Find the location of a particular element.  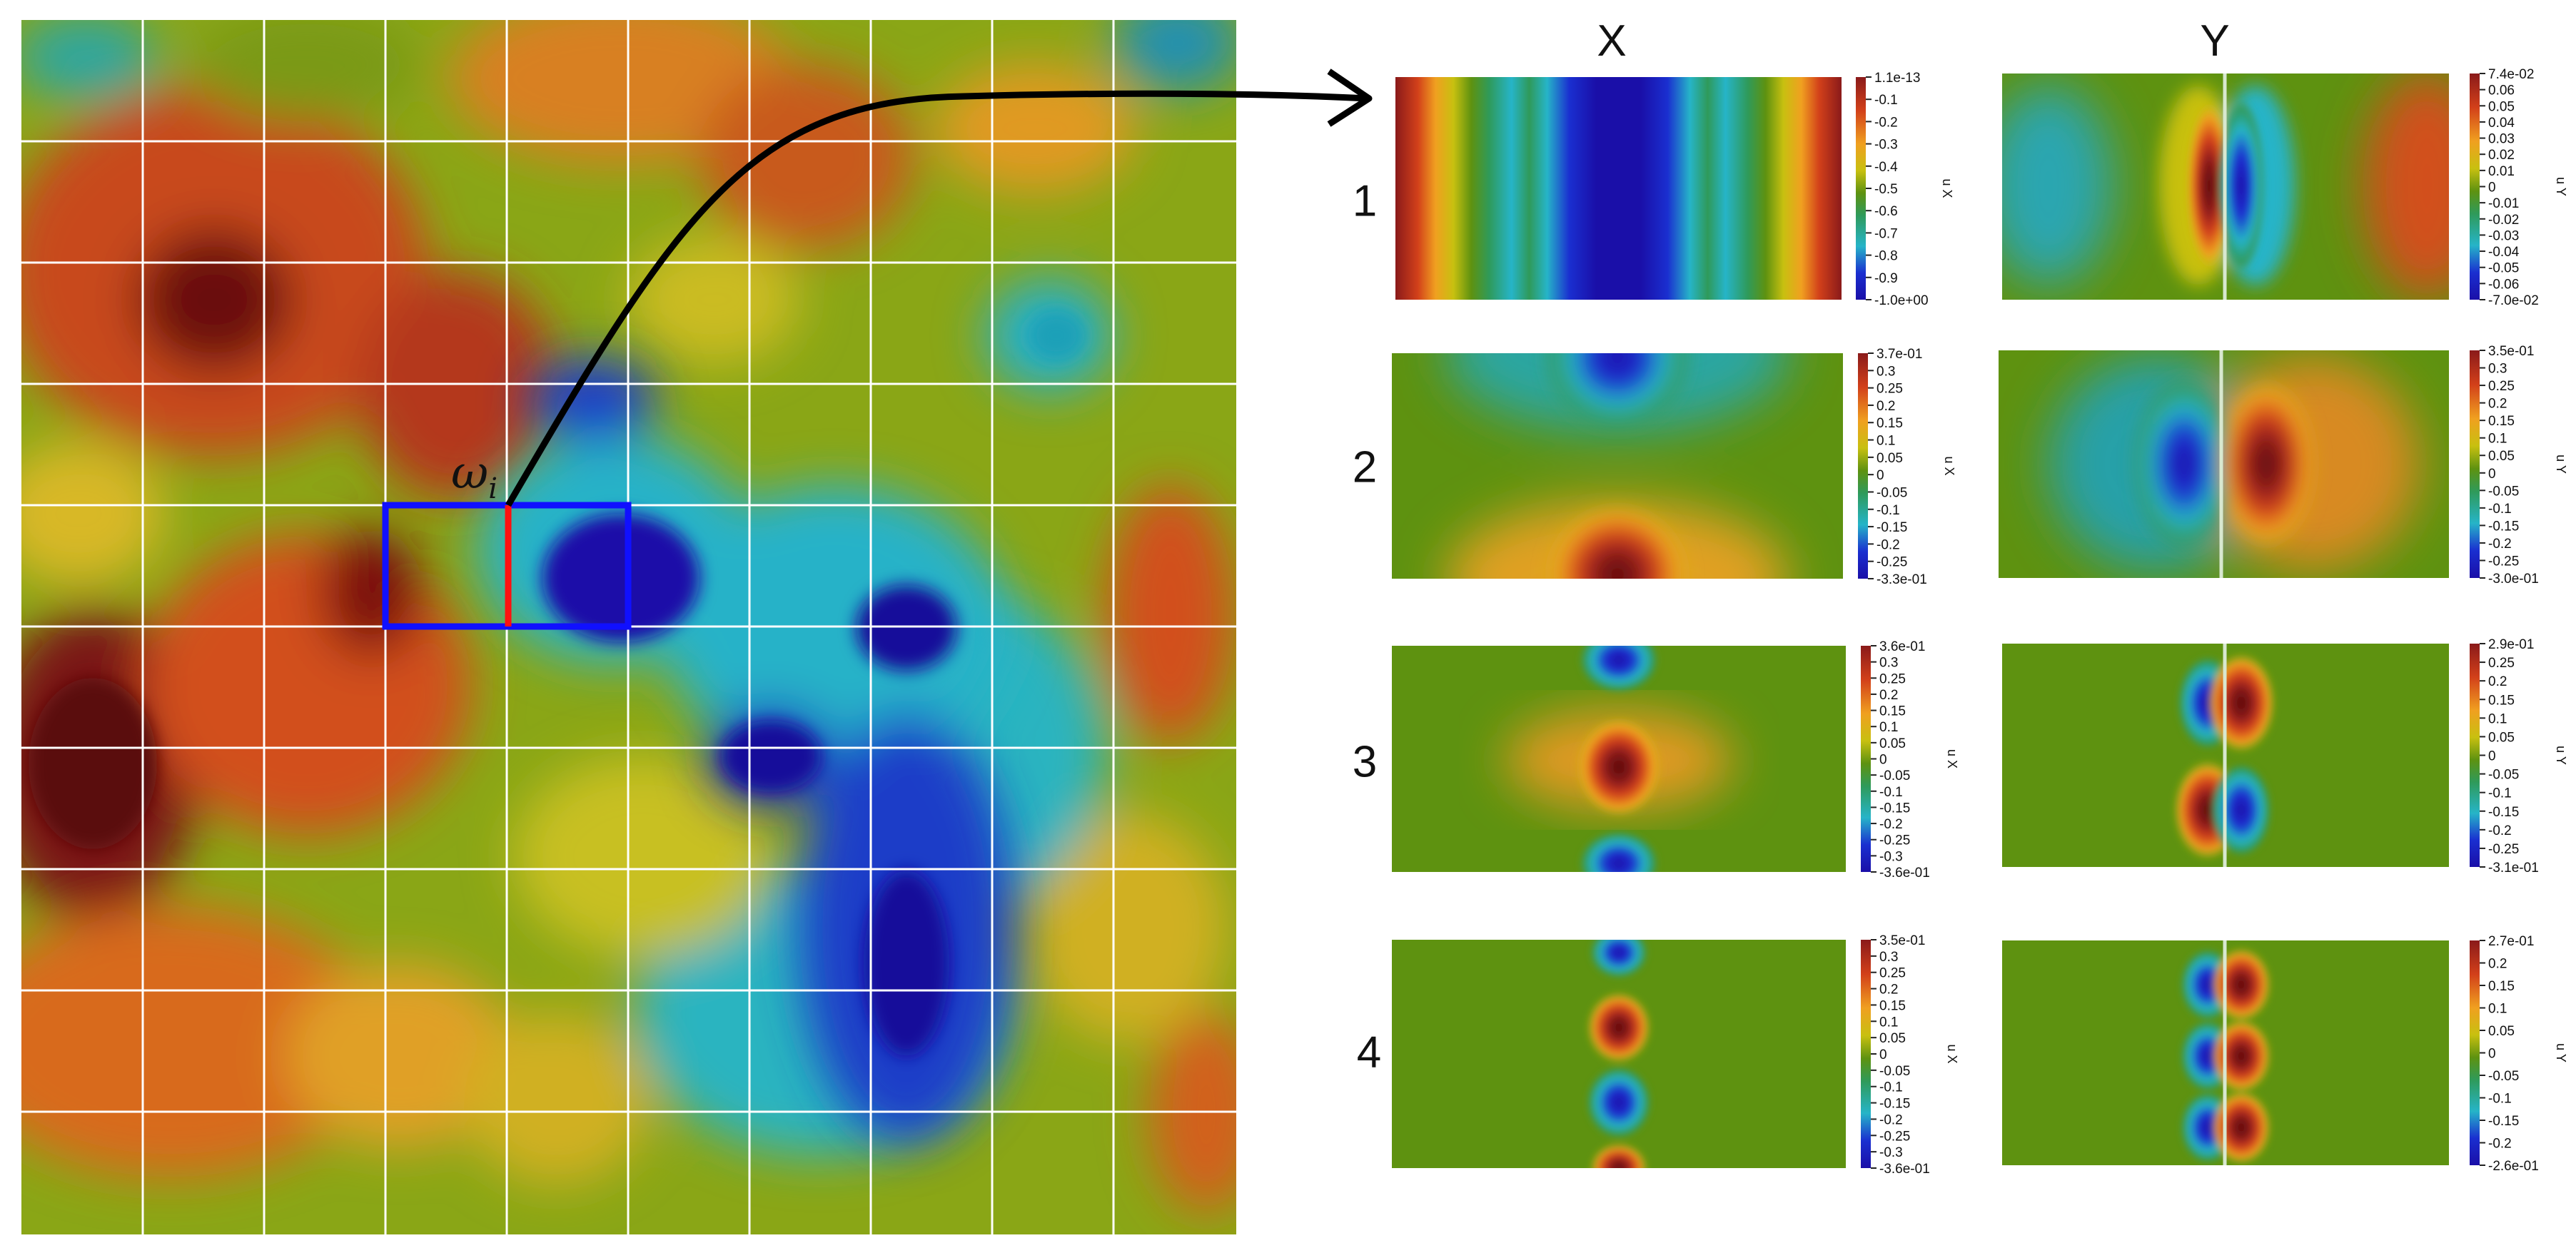

column-header-y: Y is located at coordinates (2215, 41).